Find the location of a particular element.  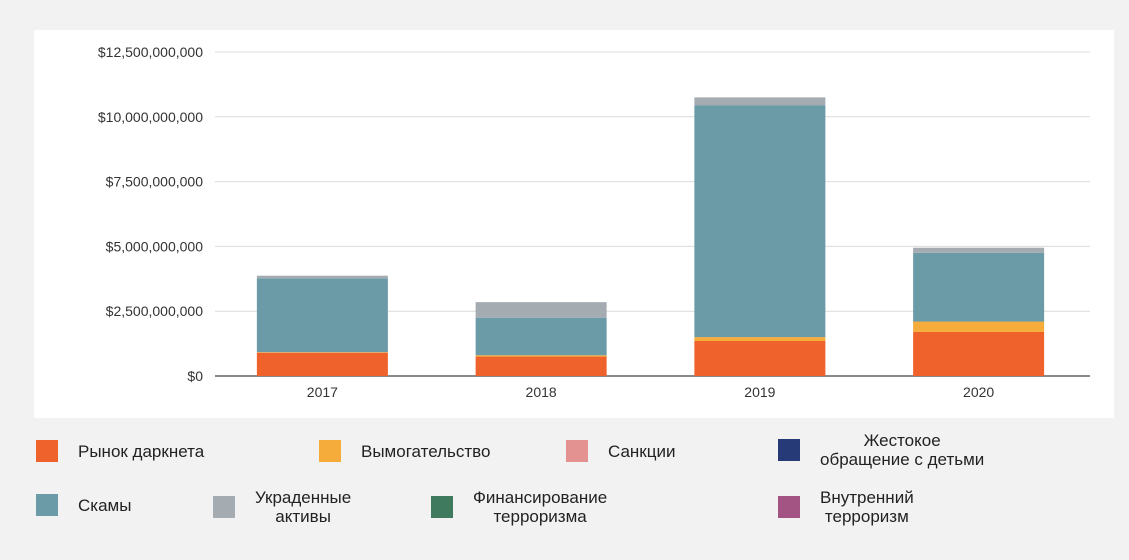

x-tick-label: 2018 is located at coordinates (541, 392).